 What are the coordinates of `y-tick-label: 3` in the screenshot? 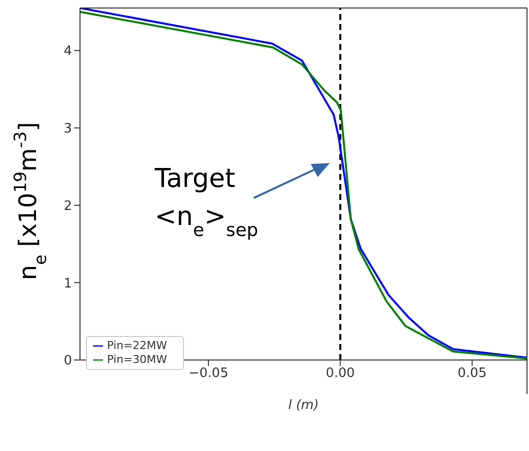 It's located at (68, 129).